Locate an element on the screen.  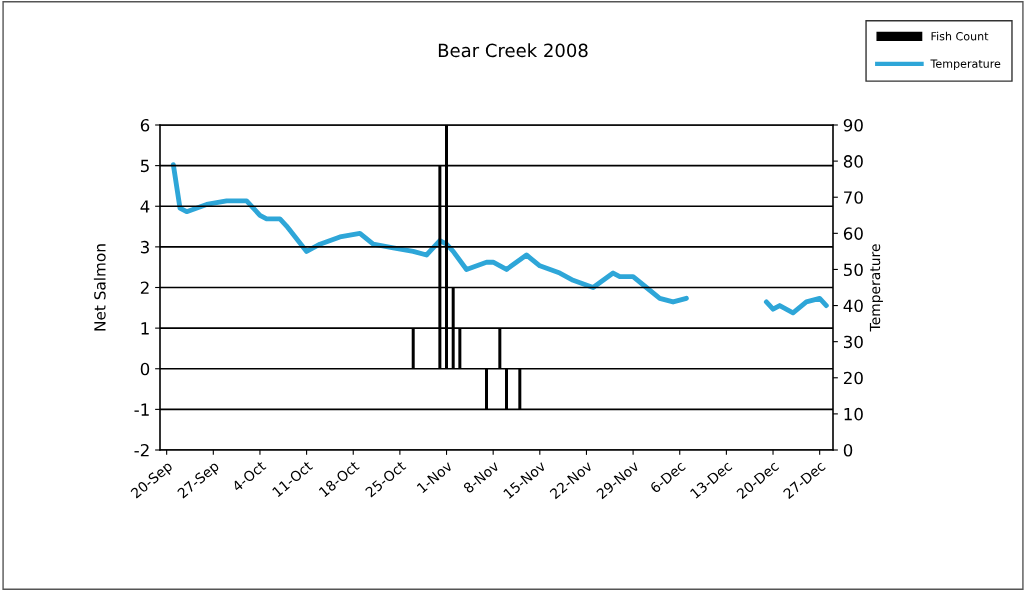
y2-tick-label: 20 is located at coordinates (853, 378).